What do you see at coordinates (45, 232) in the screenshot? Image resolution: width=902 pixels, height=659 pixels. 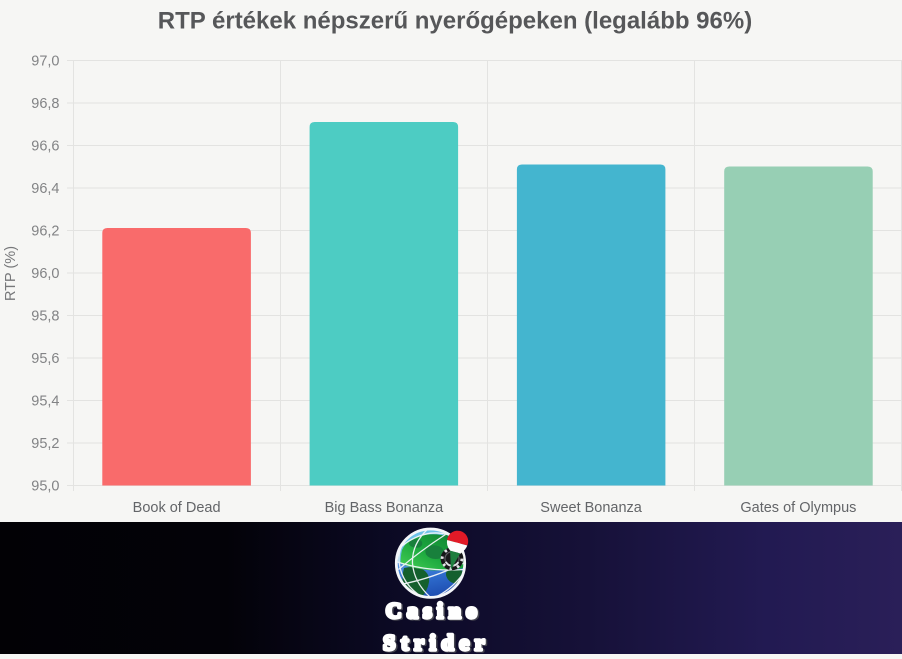 I see `svg-text: 96,2` at bounding box center [45, 232].